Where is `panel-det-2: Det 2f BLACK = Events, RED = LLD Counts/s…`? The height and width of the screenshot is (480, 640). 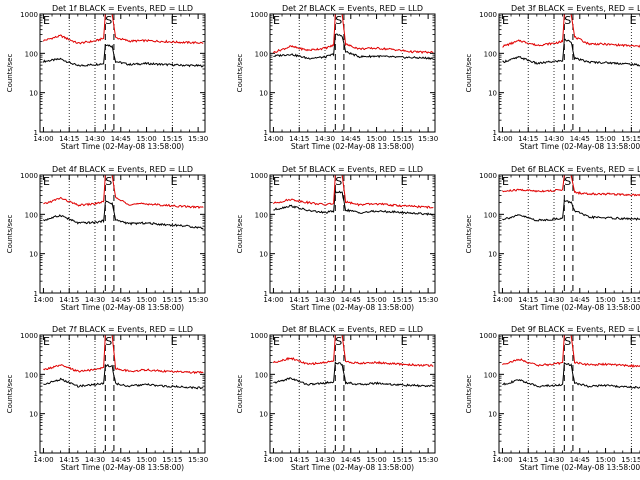 panel-det-2: Det 2f BLACK = Events, RED = LLD Counts/s… is located at coordinates (337, 77).